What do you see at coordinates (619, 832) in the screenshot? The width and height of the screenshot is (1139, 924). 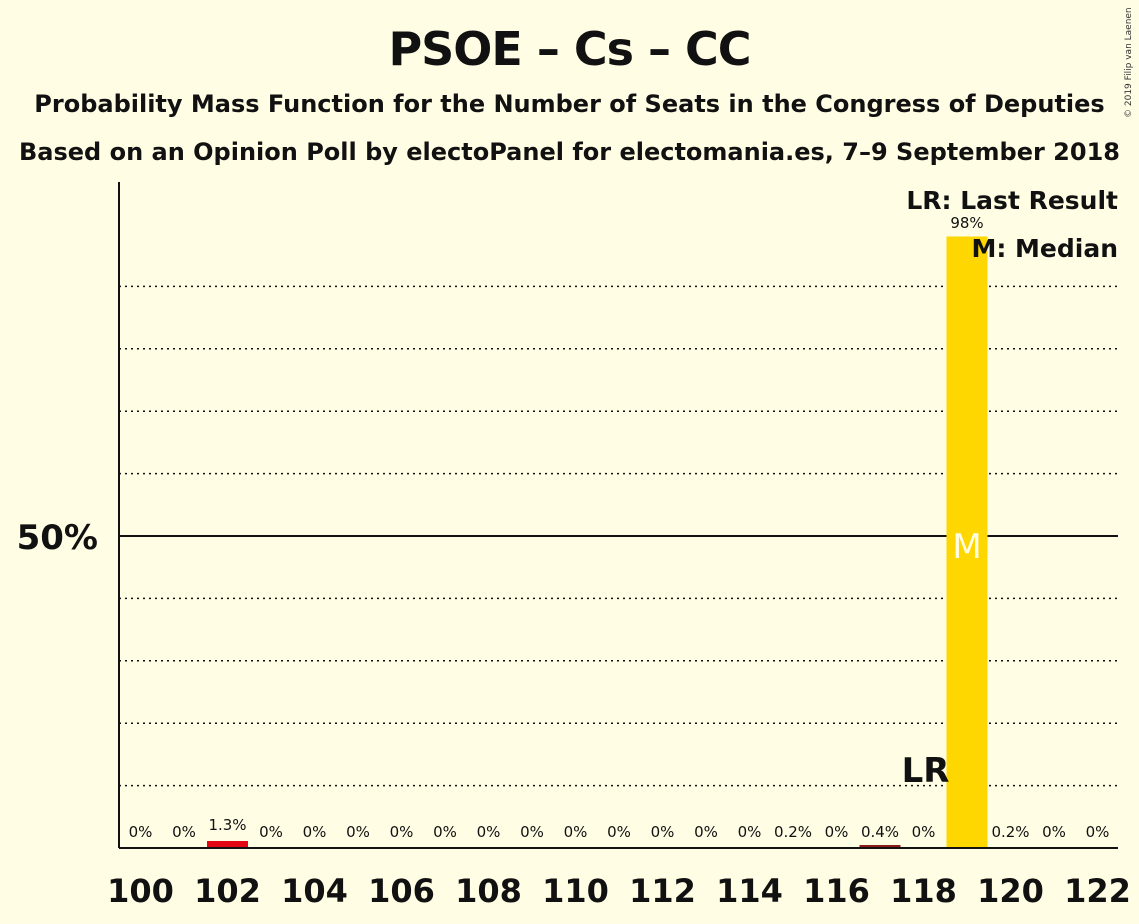 I see `bar-label-111: 0%` at bounding box center [619, 832].